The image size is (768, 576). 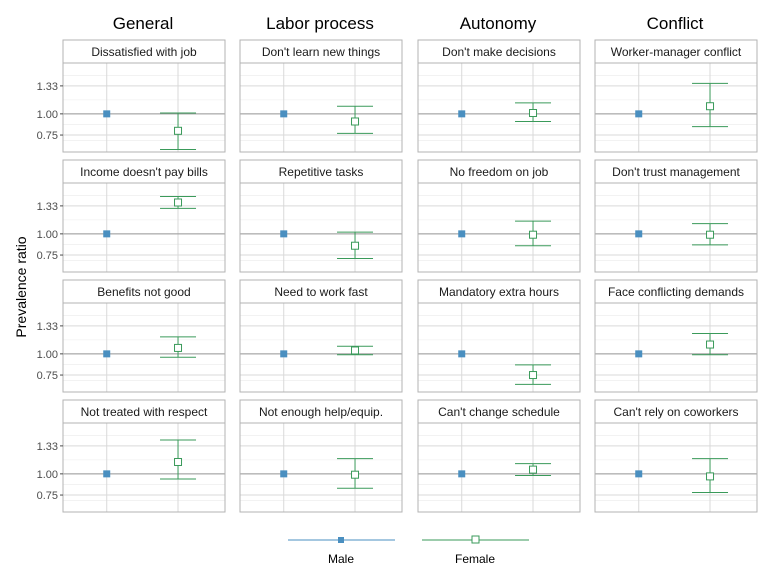 I want to click on panel-label: Worker-manager conflict, so click(x=676, y=52).